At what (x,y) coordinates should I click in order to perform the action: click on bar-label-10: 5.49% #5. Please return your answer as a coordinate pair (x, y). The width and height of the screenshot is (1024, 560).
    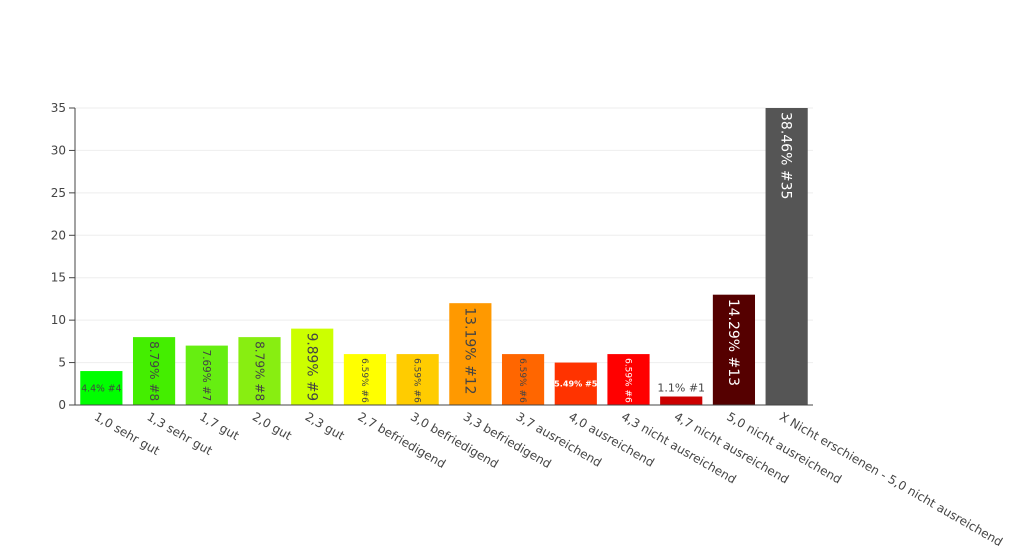
    Looking at the image, I should click on (576, 384).